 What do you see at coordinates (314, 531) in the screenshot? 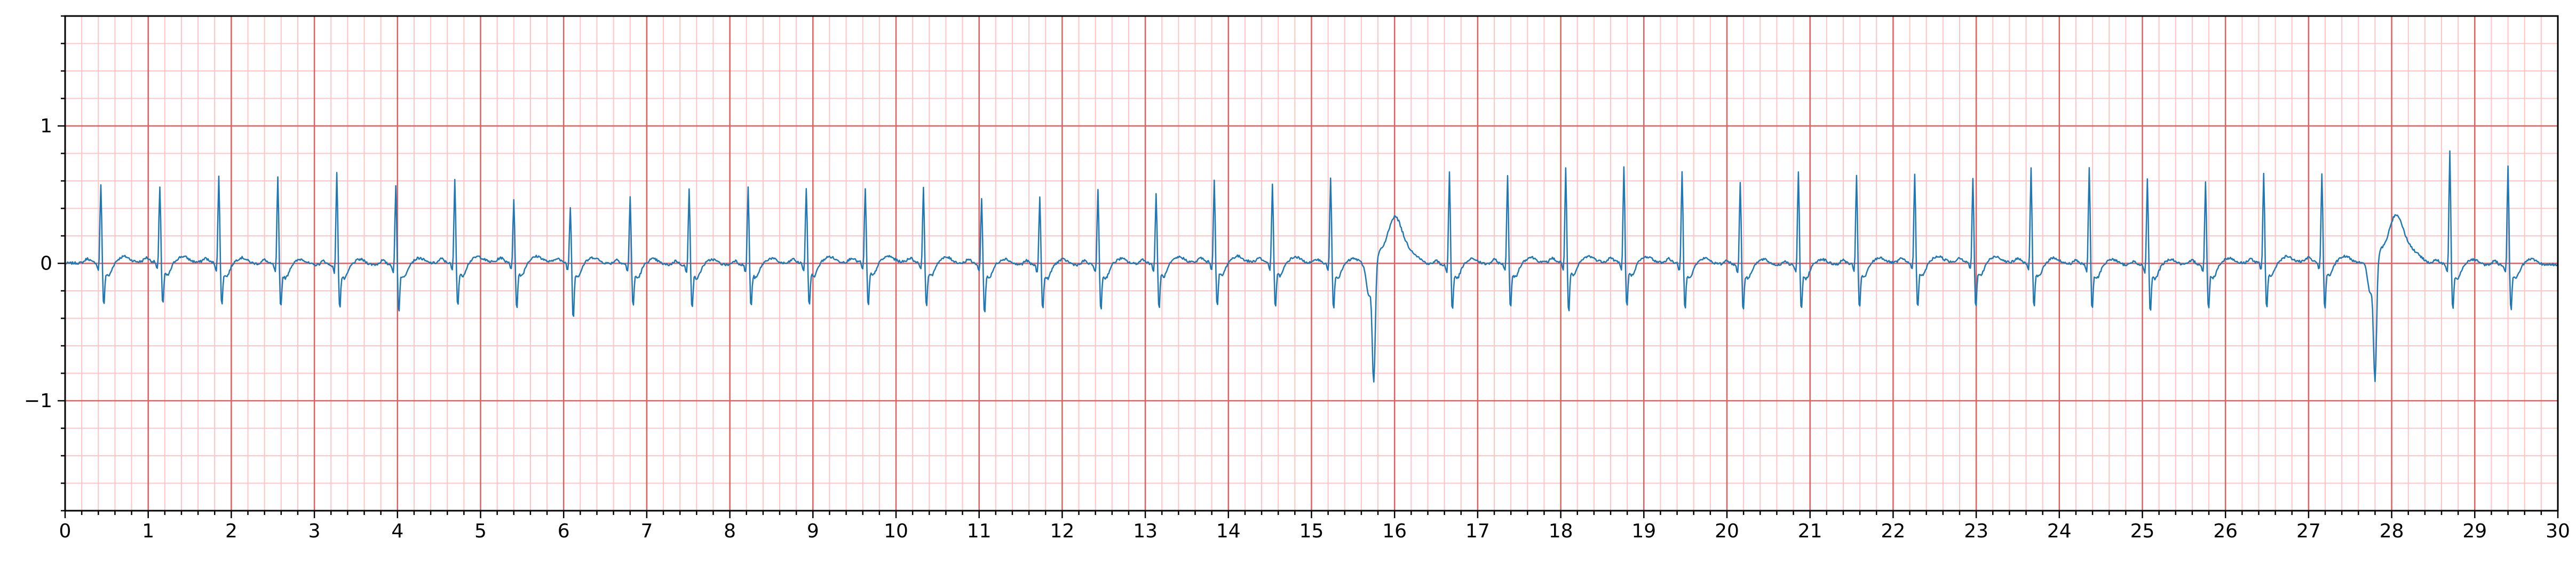
I see `x-tick-label: 3` at bounding box center [314, 531].